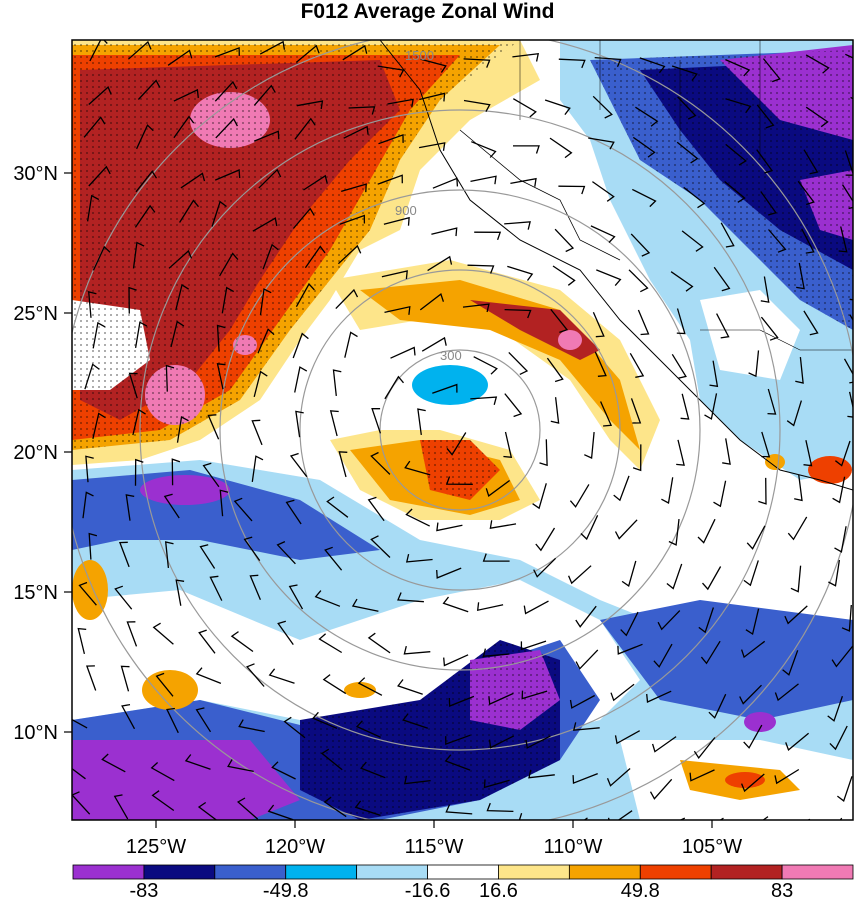 The width and height of the screenshot is (855, 900). What do you see at coordinates (143, 890) in the screenshot?
I see `colorbar-label: -83` at bounding box center [143, 890].